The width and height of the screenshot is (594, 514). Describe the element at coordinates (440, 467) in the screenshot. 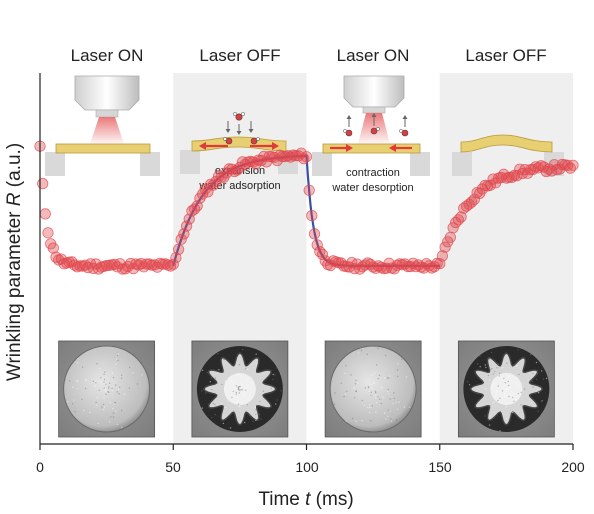

I see `x-tick-label: 150` at that location.